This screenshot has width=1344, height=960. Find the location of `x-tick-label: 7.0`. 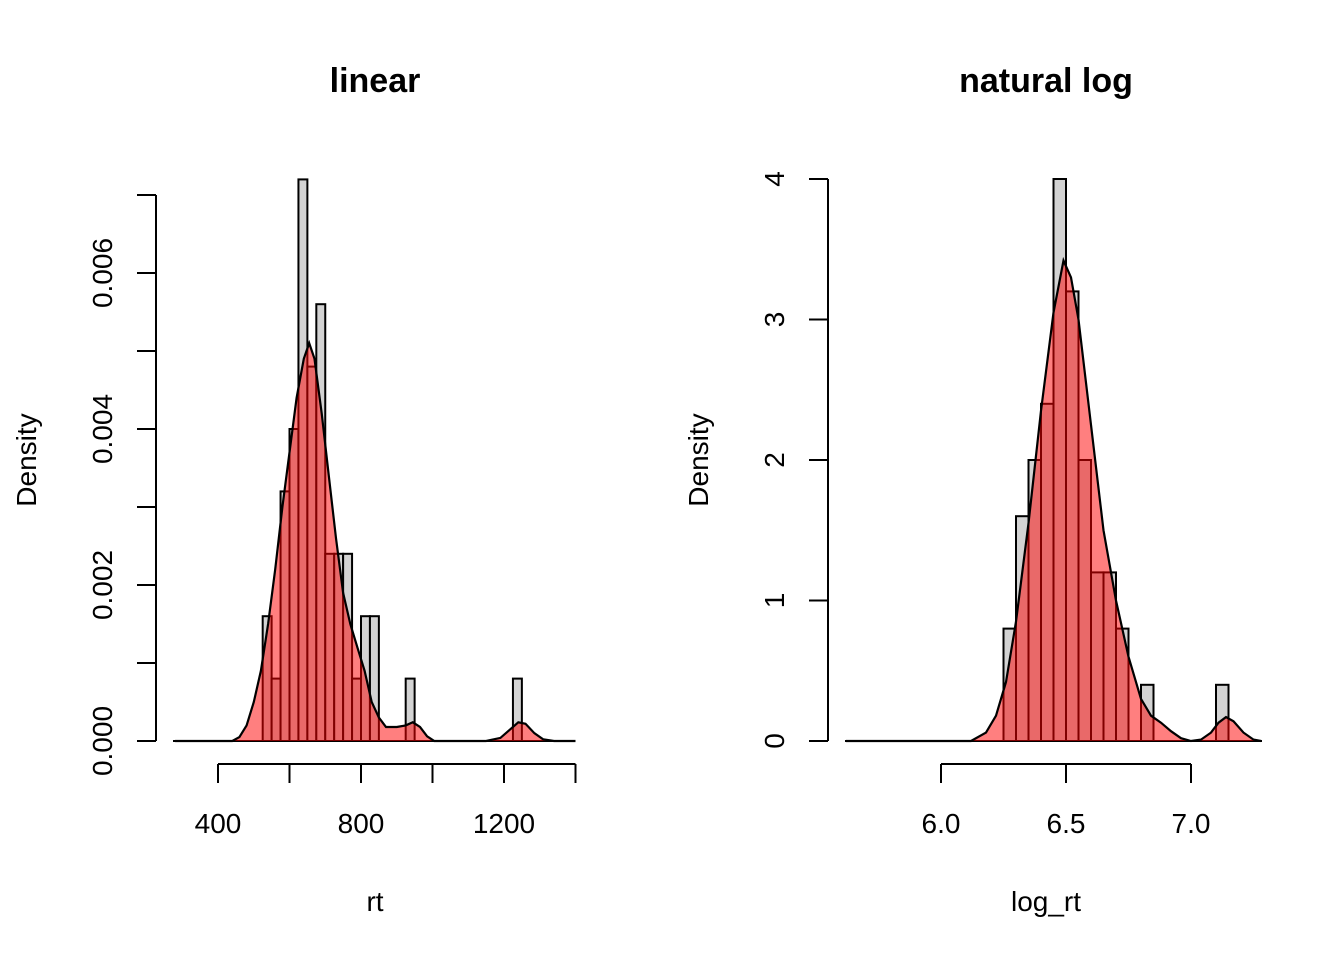

x-tick-label: 7.0 is located at coordinates (1191, 823).